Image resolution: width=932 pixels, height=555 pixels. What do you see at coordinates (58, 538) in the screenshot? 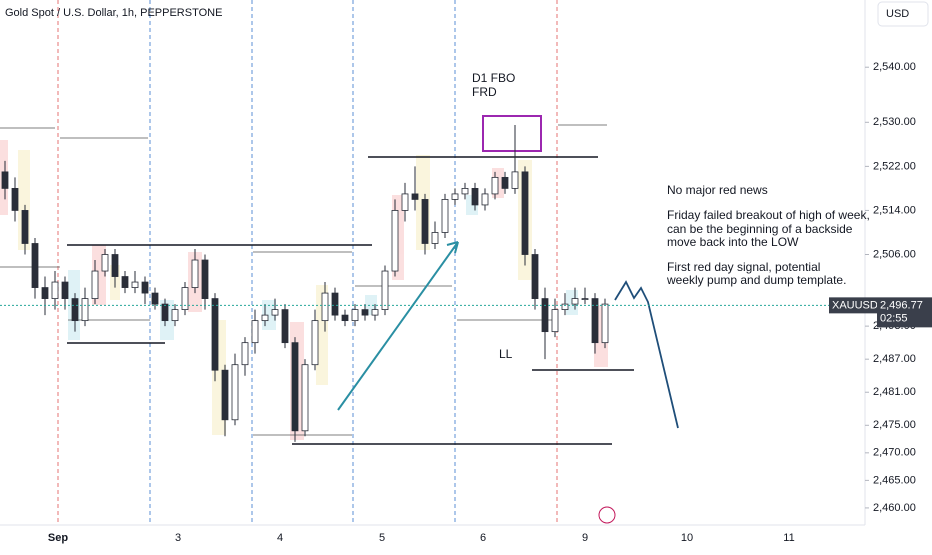
I see `x-tick-label: Sep` at bounding box center [58, 538].